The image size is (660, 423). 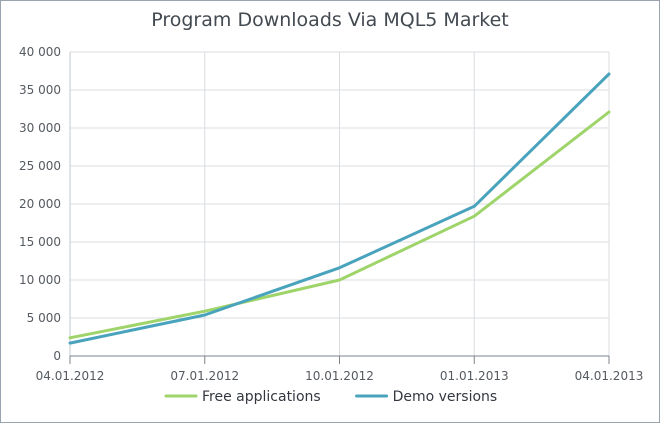 I want to click on y-tick-label: 30 000, so click(x=40, y=128).